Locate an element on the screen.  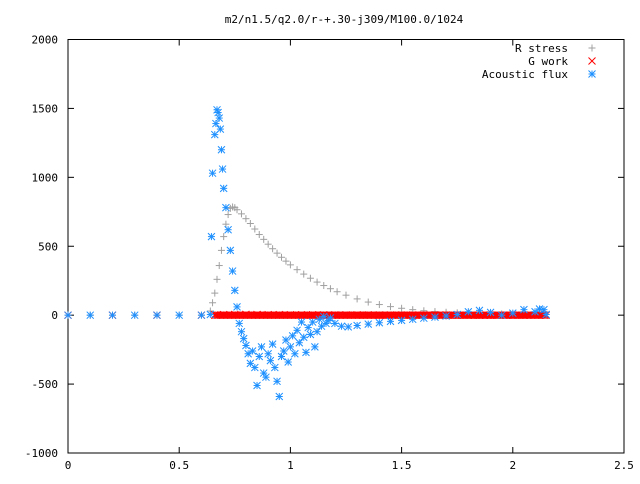
x-tick-label: 0 is located at coordinates (68, 465).